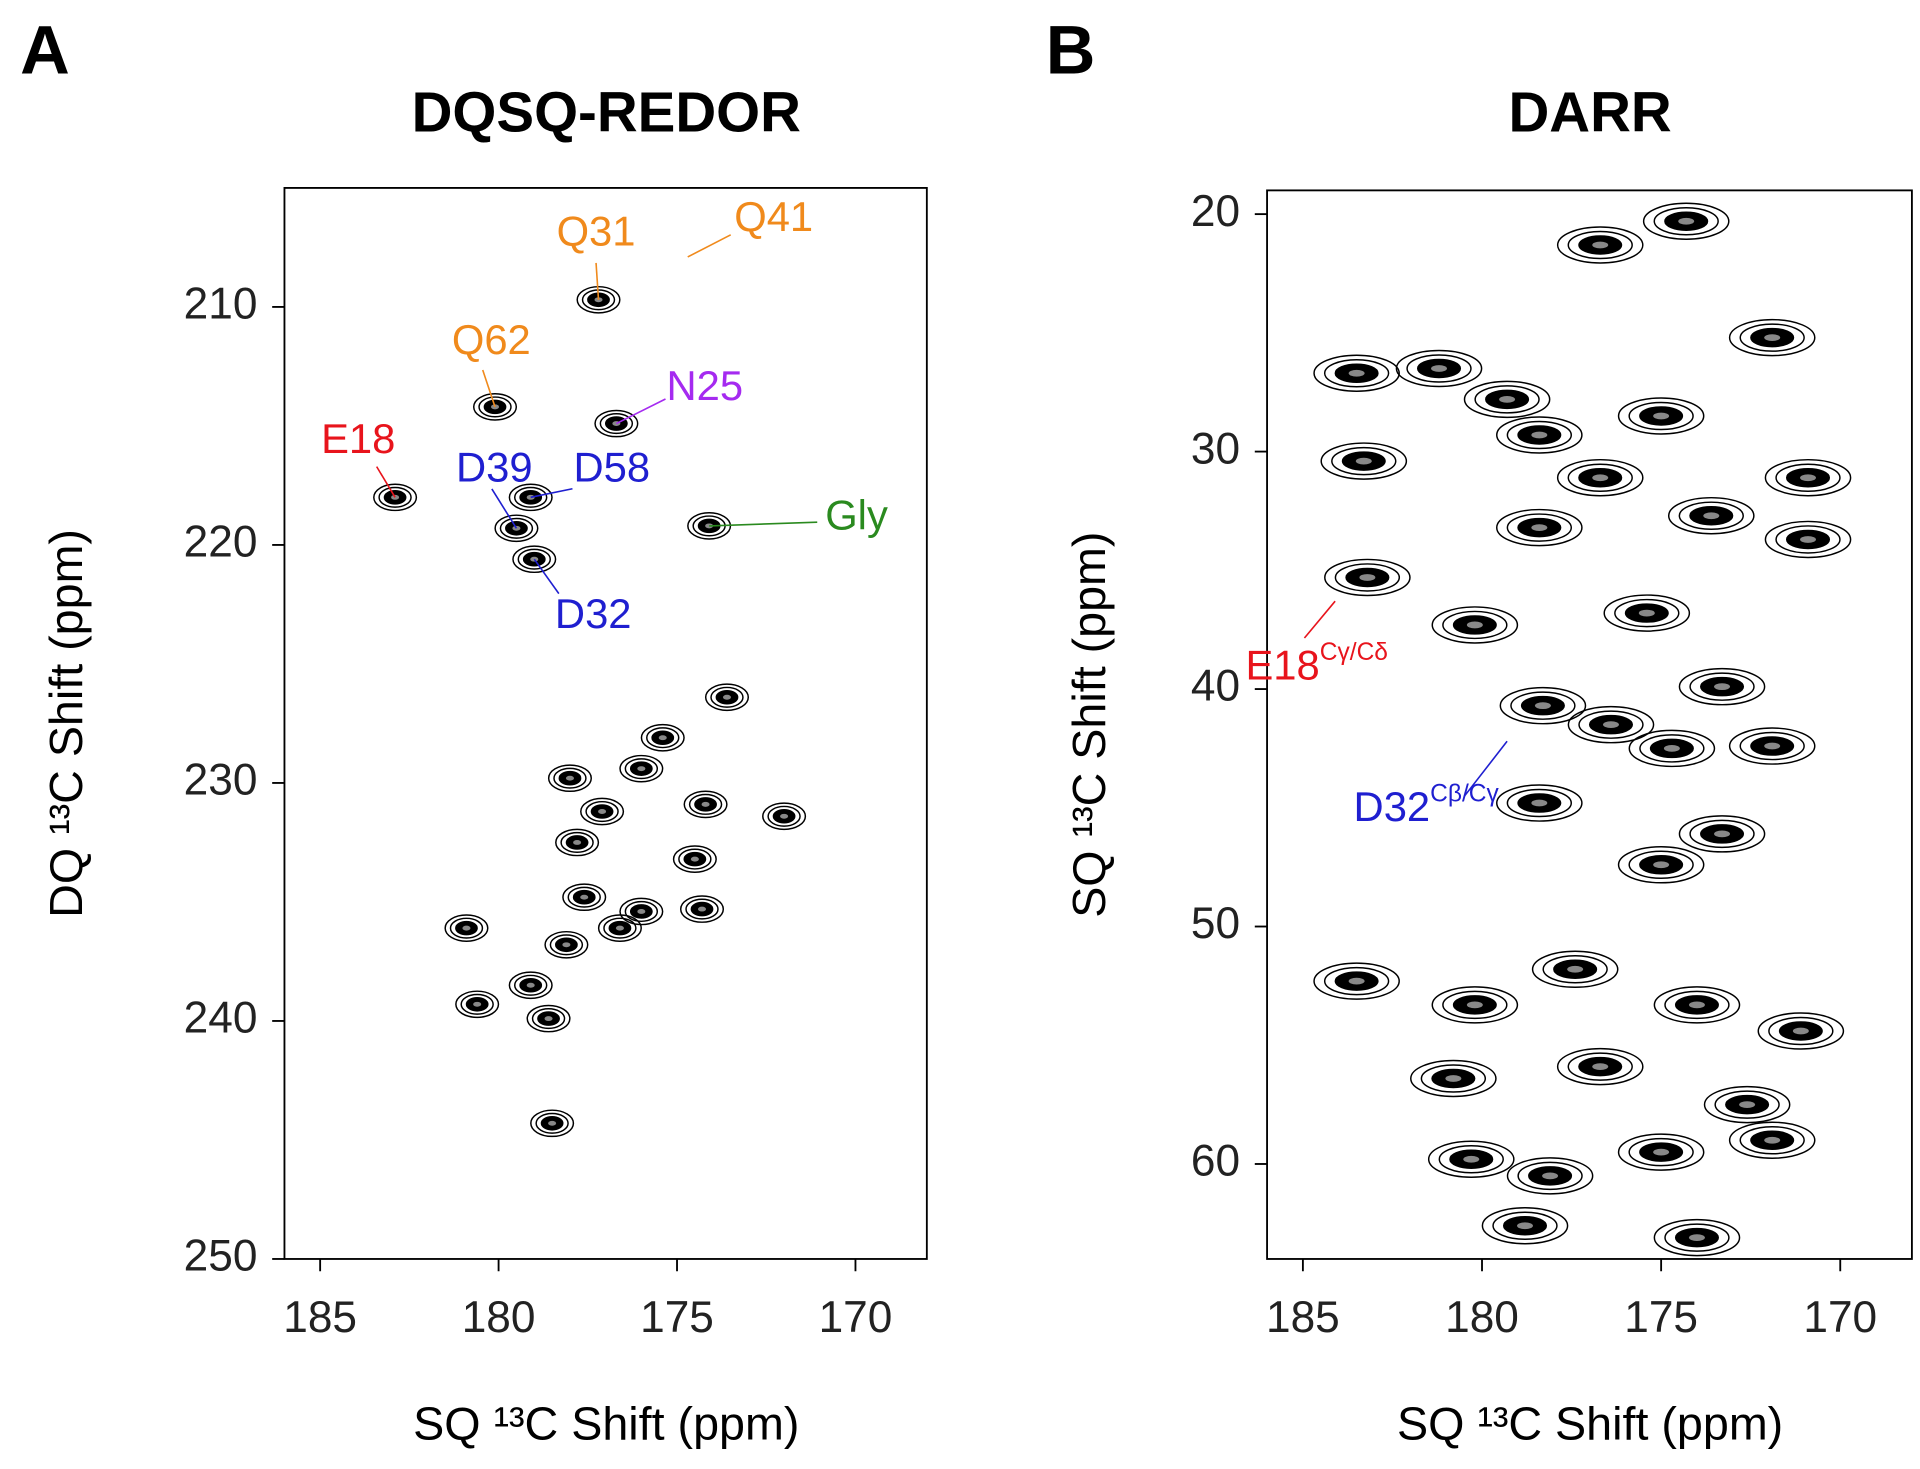 The image size is (1920, 1469). I want to click on chart-title: DARR, so click(1589, 112).